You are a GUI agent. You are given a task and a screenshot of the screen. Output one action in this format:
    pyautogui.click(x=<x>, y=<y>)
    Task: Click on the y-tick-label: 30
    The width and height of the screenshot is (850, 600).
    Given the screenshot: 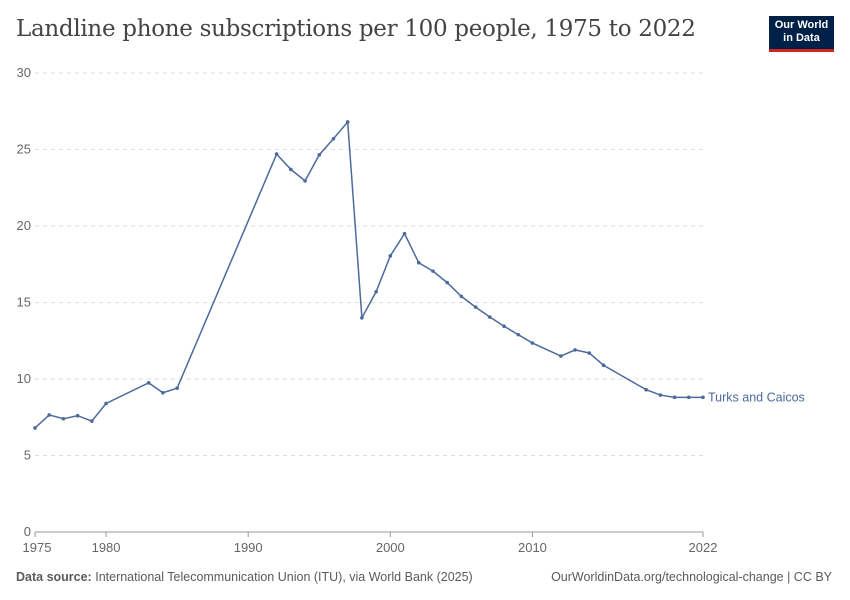 What is the action you would take?
    pyautogui.click(x=24, y=72)
    